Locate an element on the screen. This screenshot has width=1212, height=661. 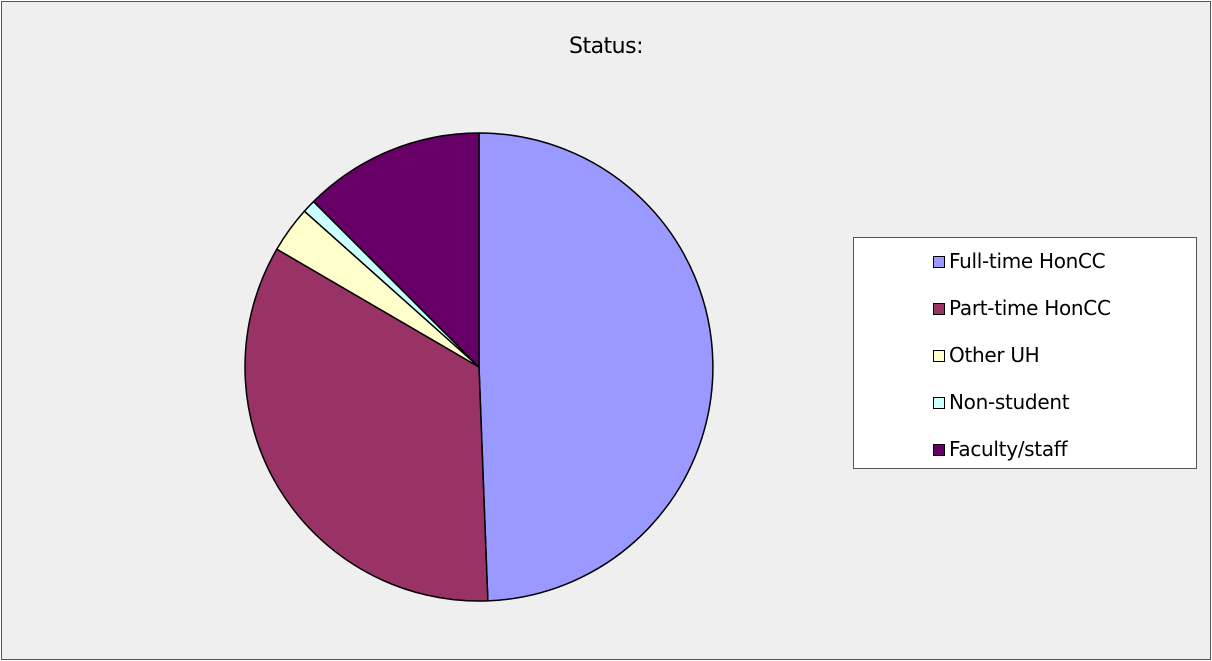
legend-label: Non-student is located at coordinates (1009, 402).